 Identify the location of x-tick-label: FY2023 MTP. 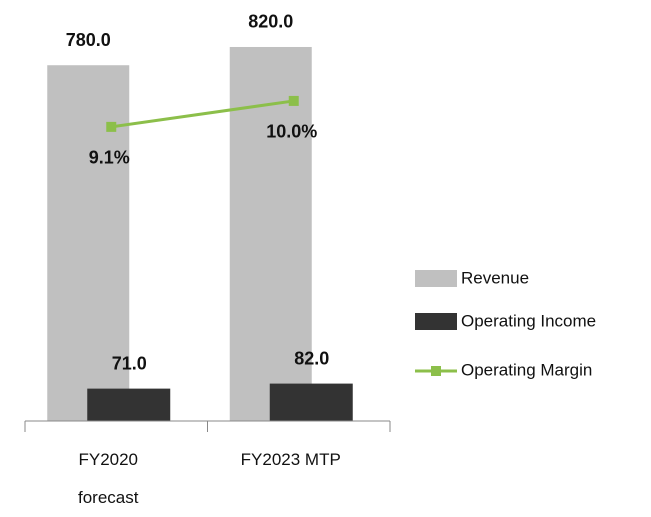
(290, 459).